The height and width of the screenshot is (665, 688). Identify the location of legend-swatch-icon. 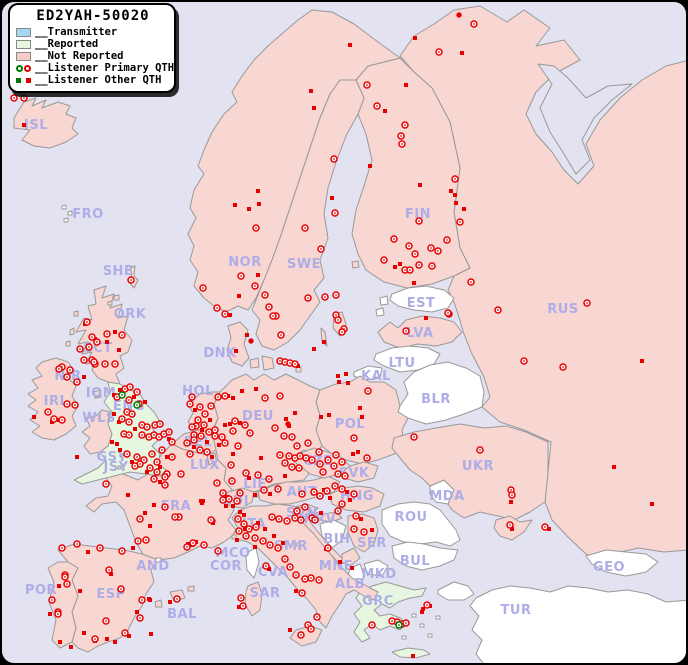
(23, 56).